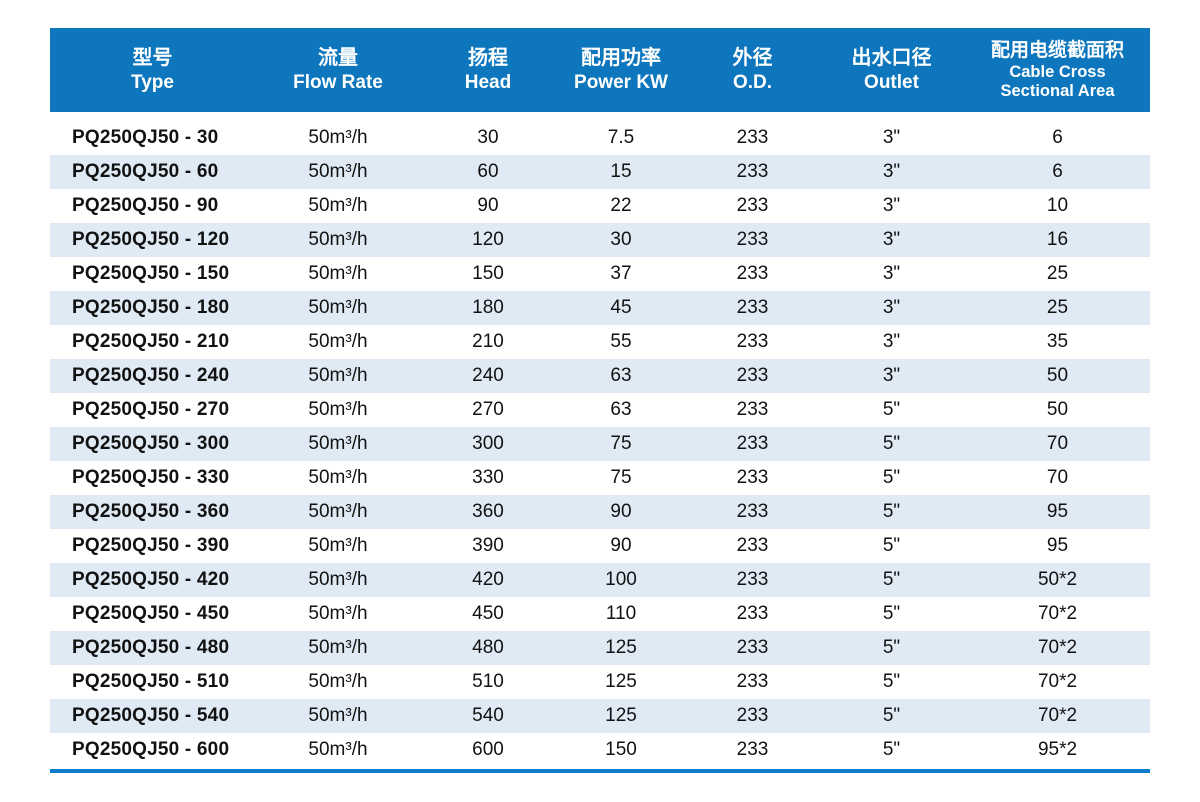 This screenshot has width=1200, height=802. What do you see at coordinates (145, 137) in the screenshot?
I see `cell-type: PQ250QJ50 - 30` at bounding box center [145, 137].